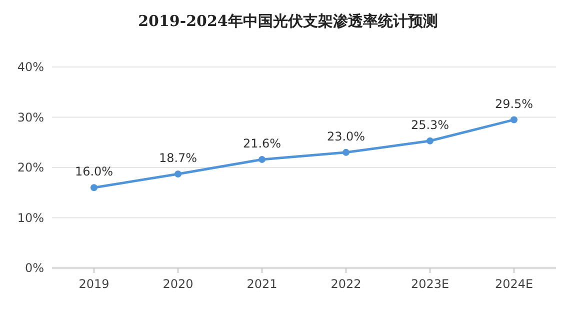  What do you see at coordinates (178, 158) in the screenshot?
I see `data-label: 18.7%` at bounding box center [178, 158].